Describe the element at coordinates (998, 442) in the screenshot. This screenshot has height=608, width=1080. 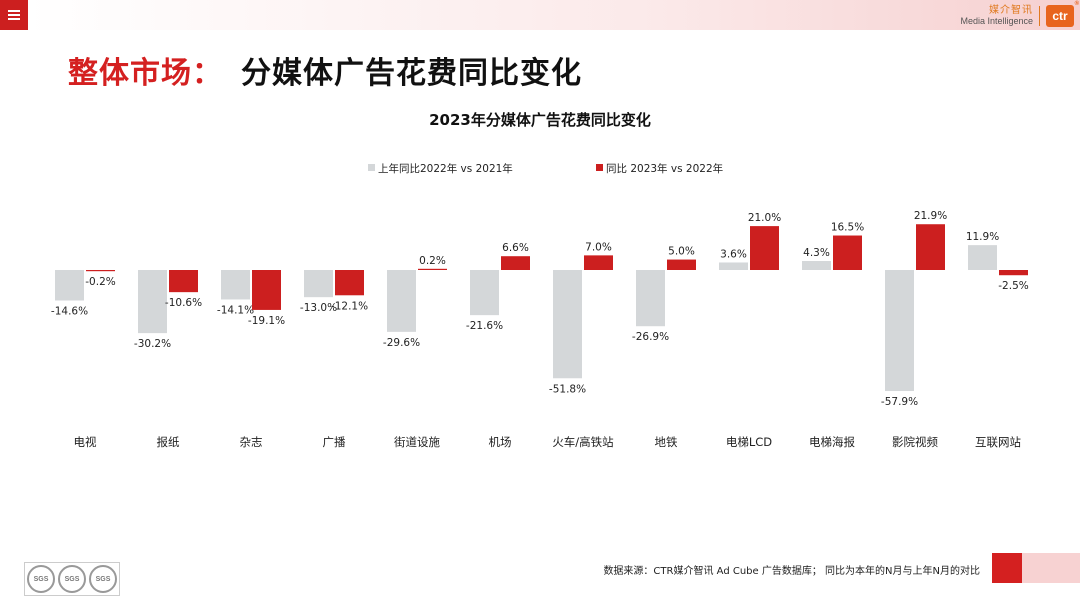
I see `category-label: 互联网站` at that location.